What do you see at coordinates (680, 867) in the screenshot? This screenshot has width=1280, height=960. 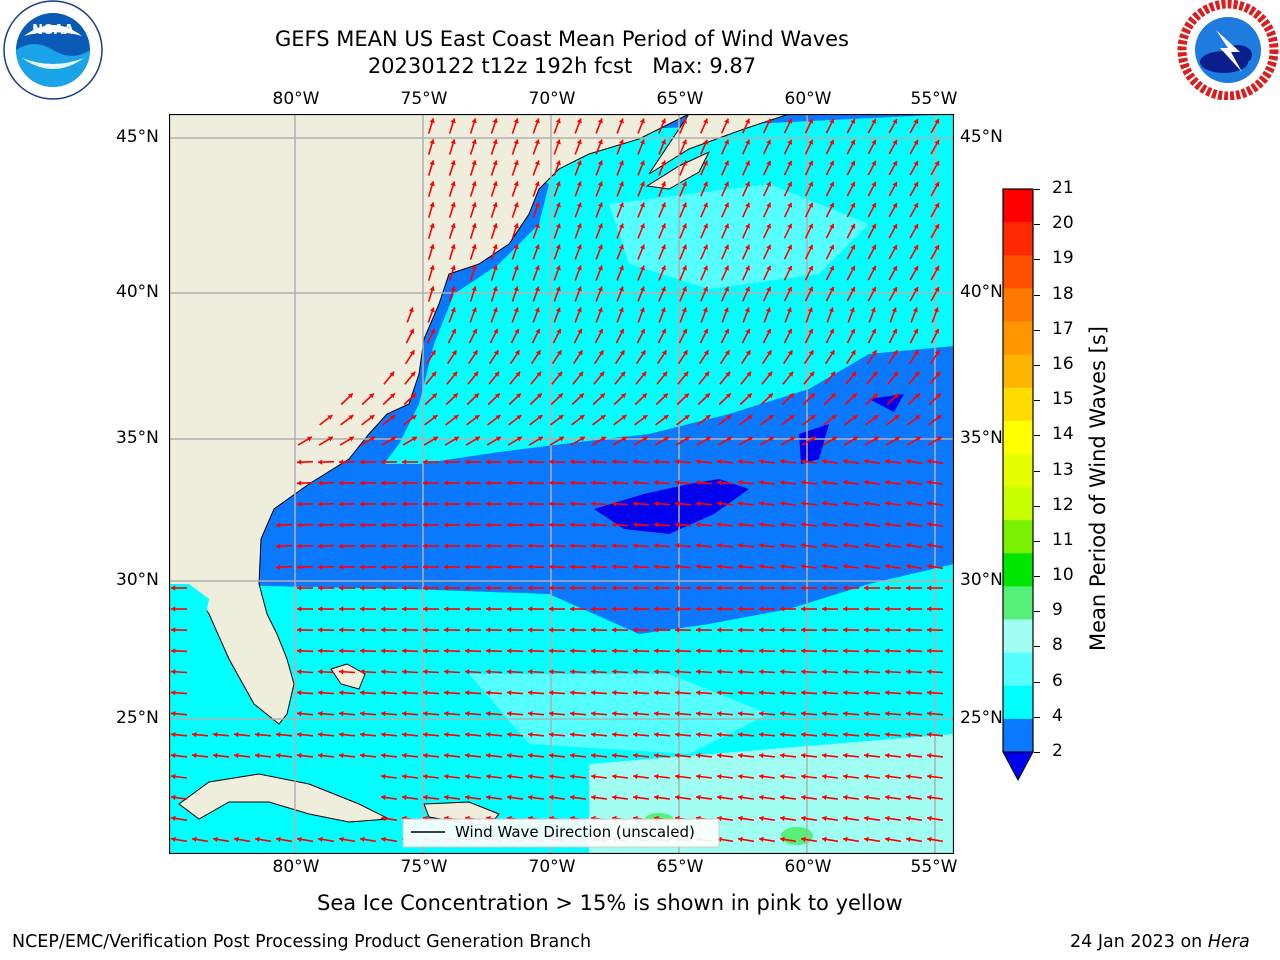 I see `lon-label-bottom: 65°W` at bounding box center [680, 867].